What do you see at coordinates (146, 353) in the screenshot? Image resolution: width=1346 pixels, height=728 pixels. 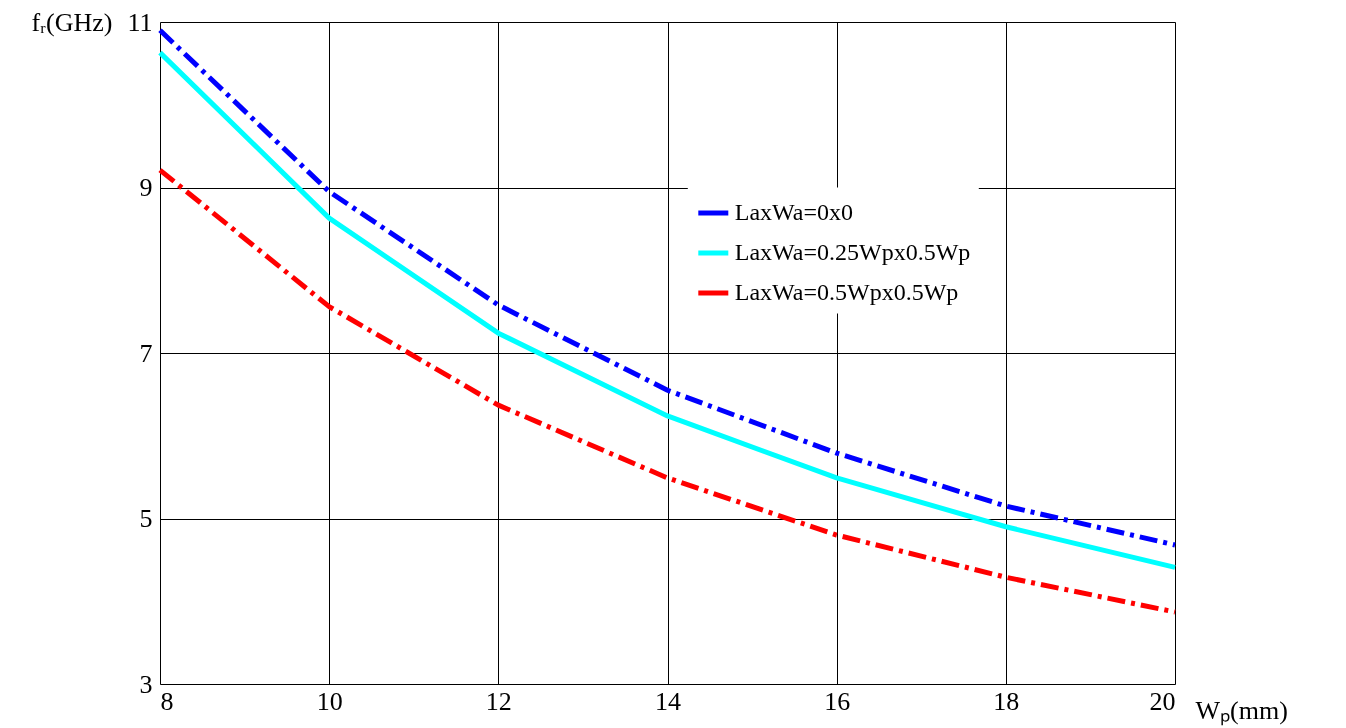 I see `y-tick-label: 7` at bounding box center [146, 353].